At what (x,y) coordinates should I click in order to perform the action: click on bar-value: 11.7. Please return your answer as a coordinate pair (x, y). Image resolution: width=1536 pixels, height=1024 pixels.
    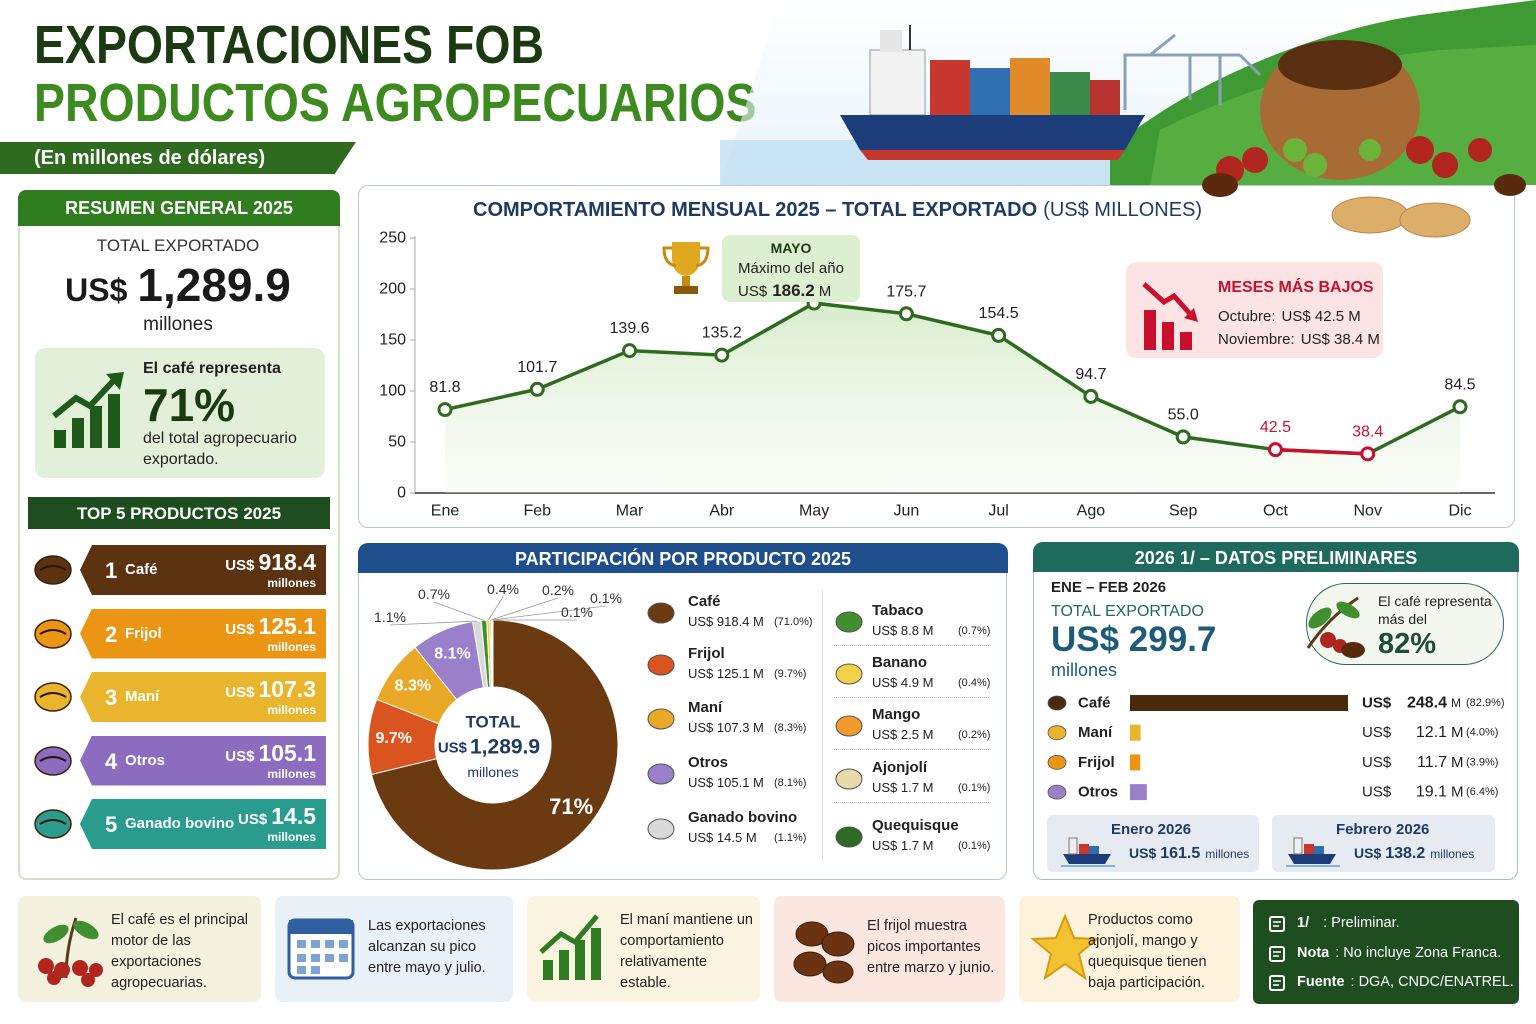
    Looking at the image, I should click on (1432, 762).